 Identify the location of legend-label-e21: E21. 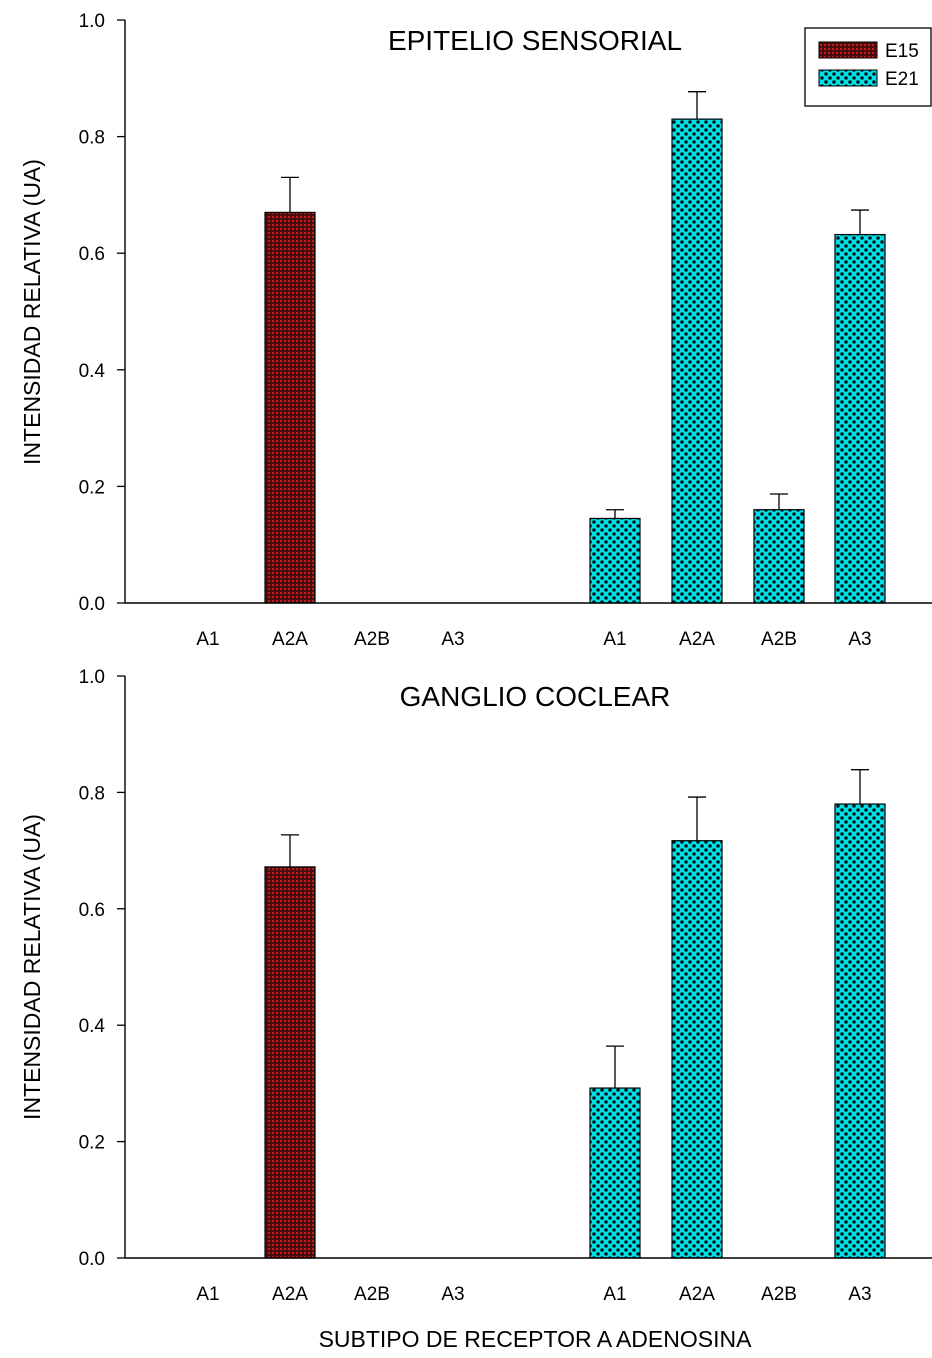
(902, 79).